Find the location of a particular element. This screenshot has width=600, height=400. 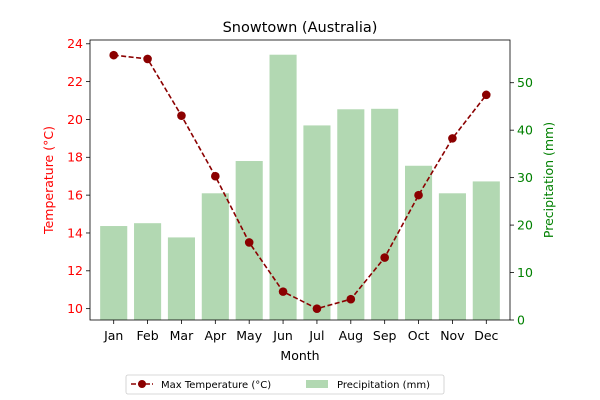

precipitation-bar-dec is located at coordinates (486, 250).